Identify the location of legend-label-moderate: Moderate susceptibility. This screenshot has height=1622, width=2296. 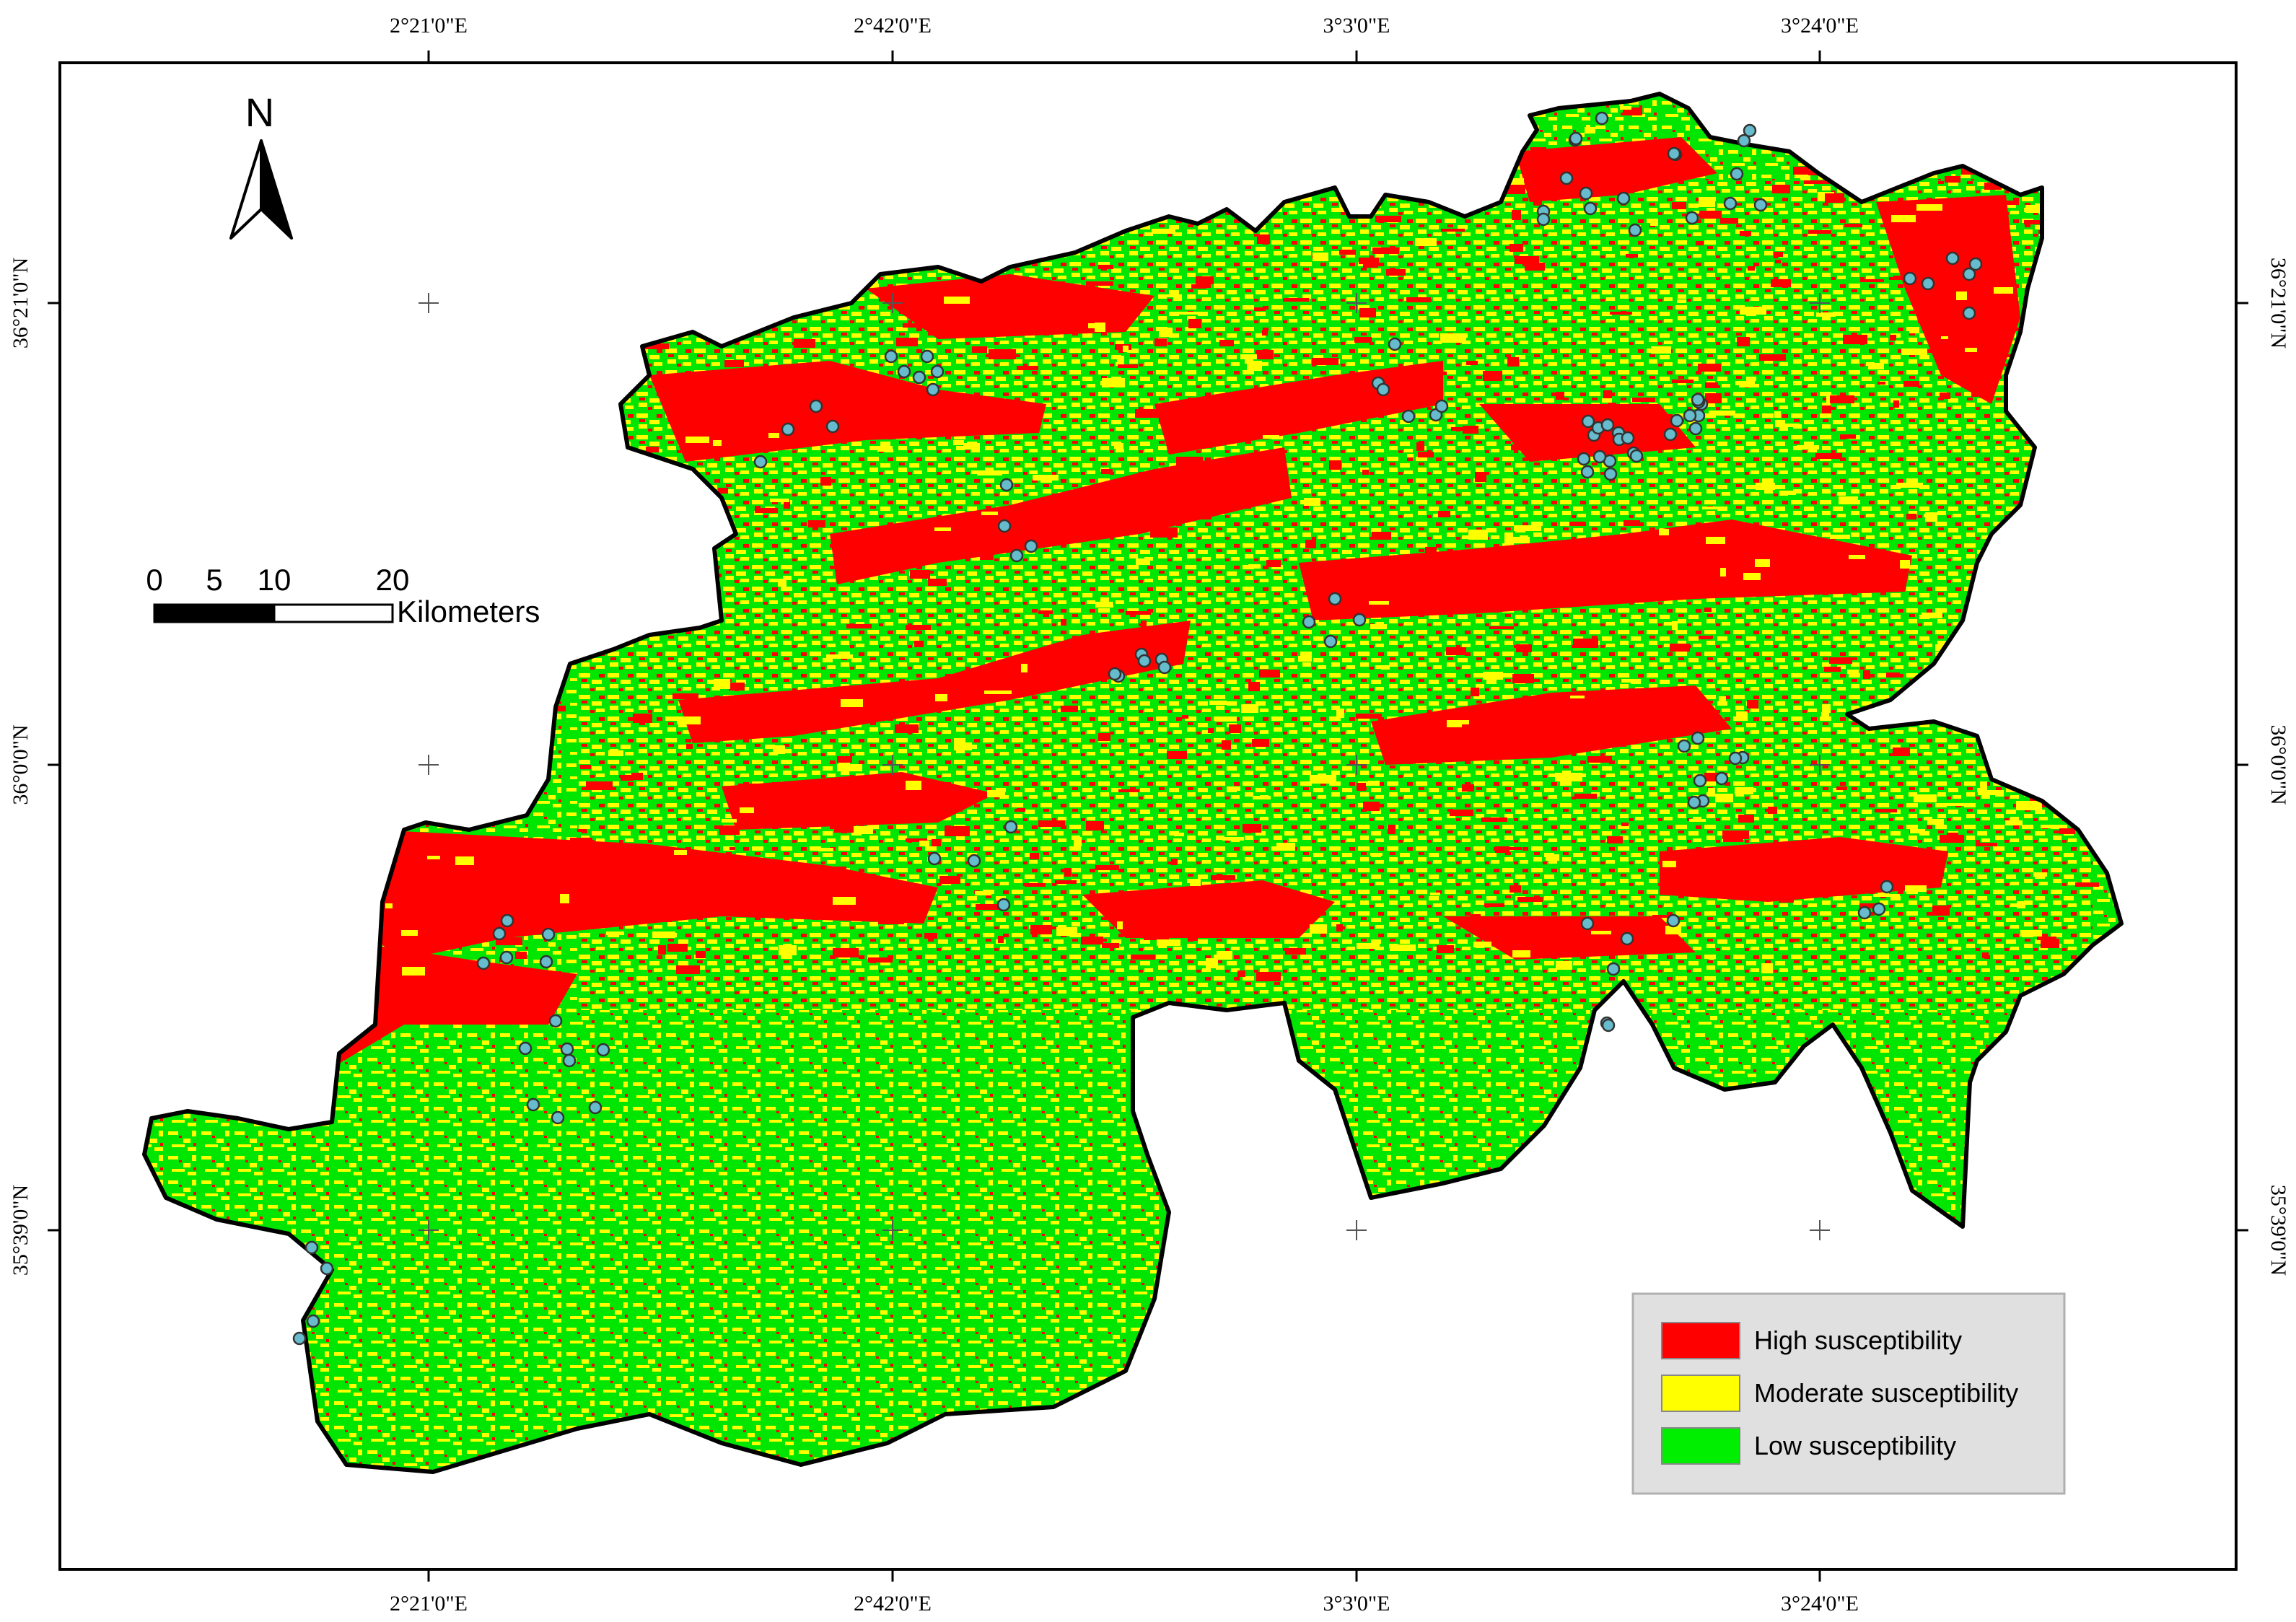
(1886, 1393).